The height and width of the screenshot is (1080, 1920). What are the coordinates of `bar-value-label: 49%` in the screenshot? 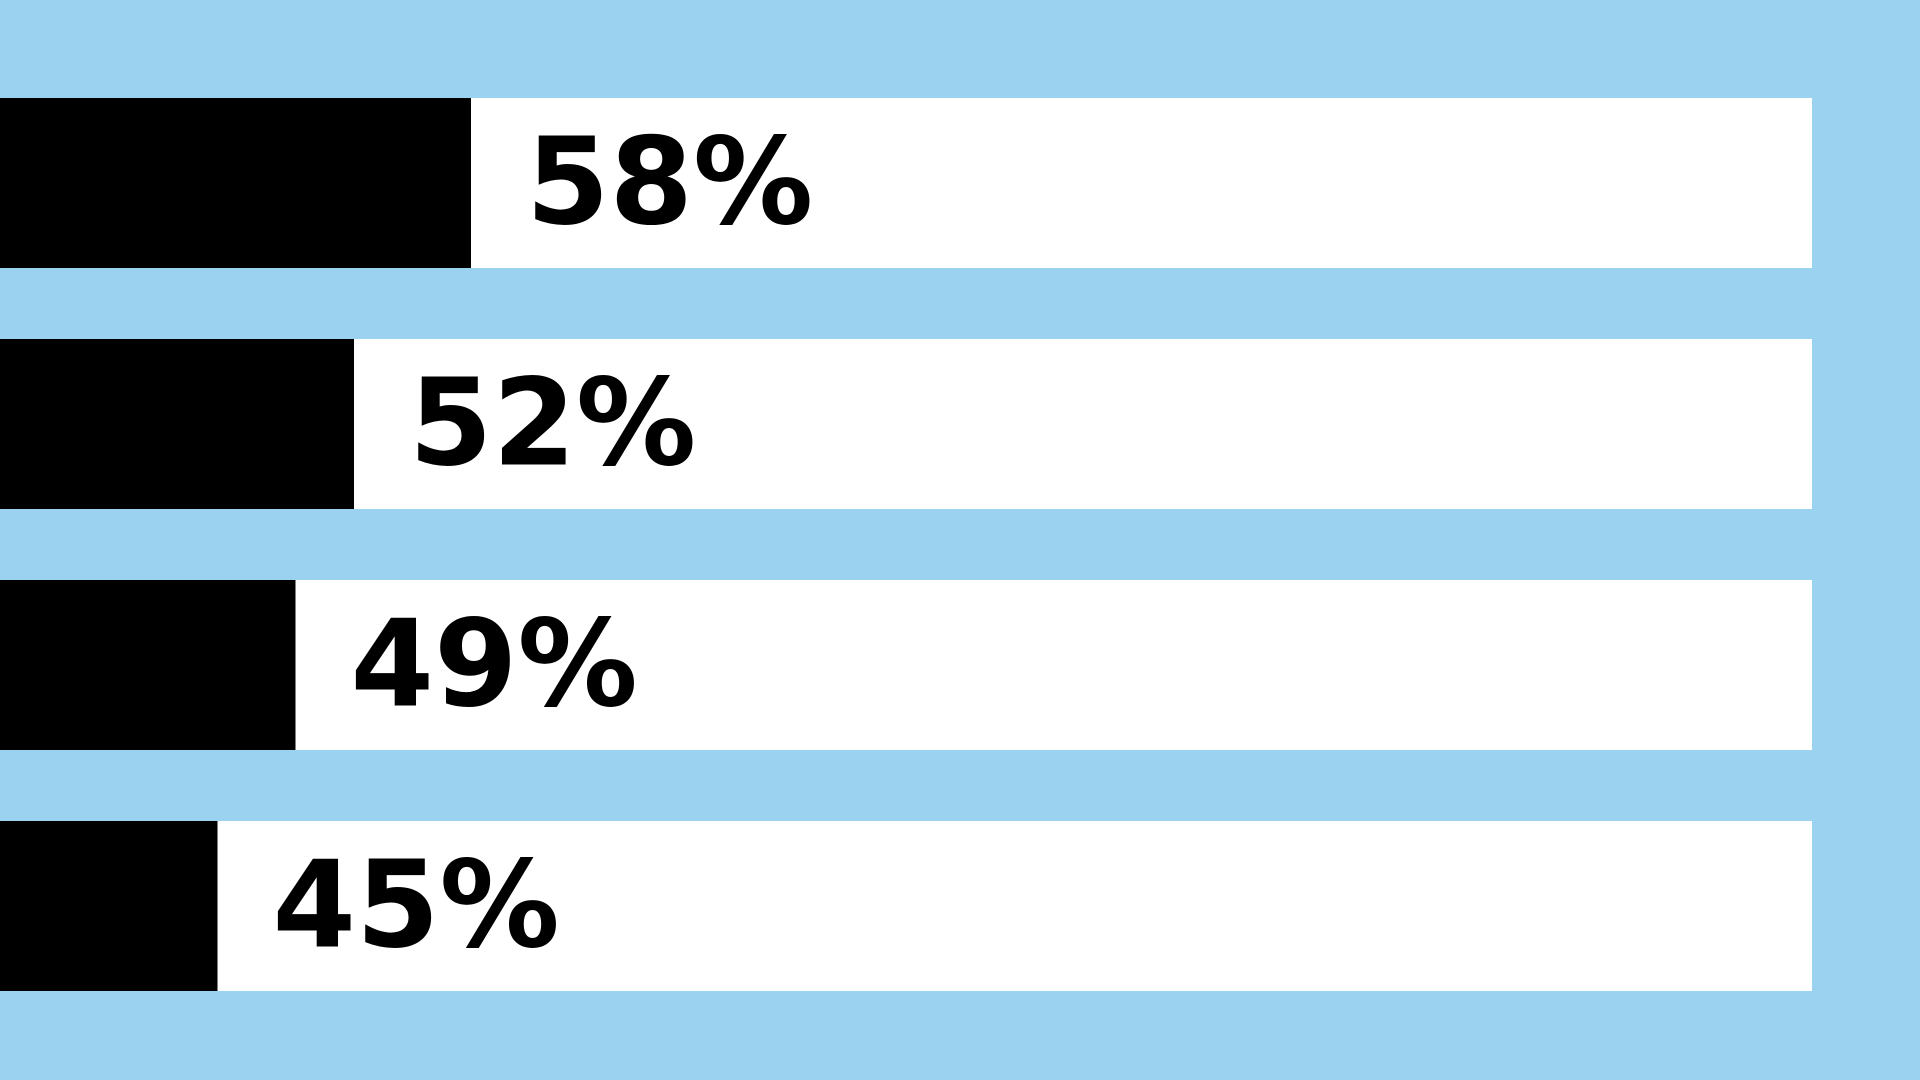 It's located at (494, 665).